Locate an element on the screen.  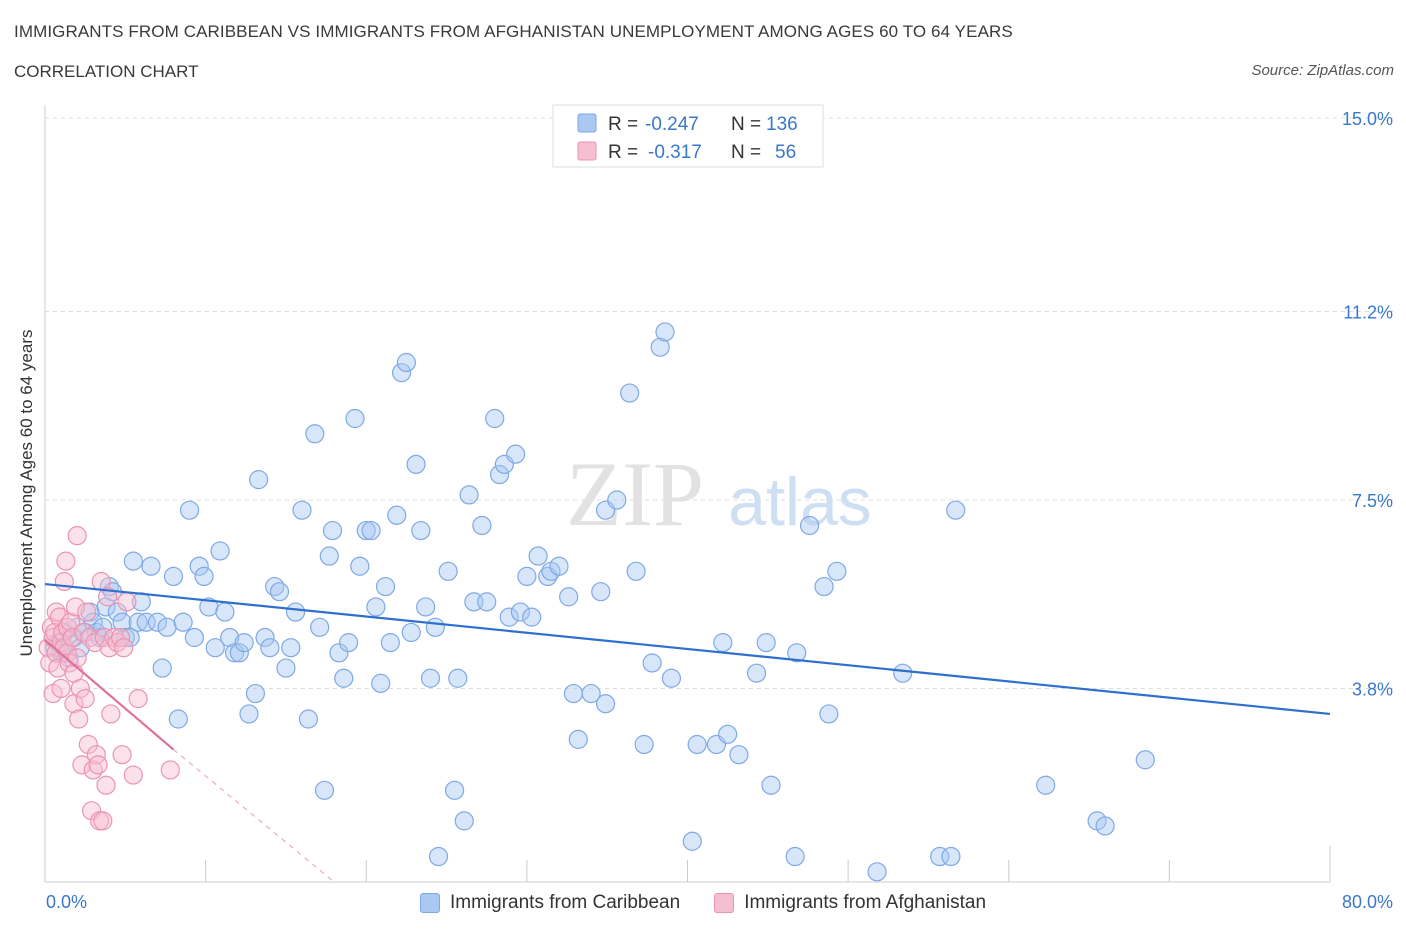
legend-item-caribbean: Immigrants from Caribbean is located at coordinates (550, 903).